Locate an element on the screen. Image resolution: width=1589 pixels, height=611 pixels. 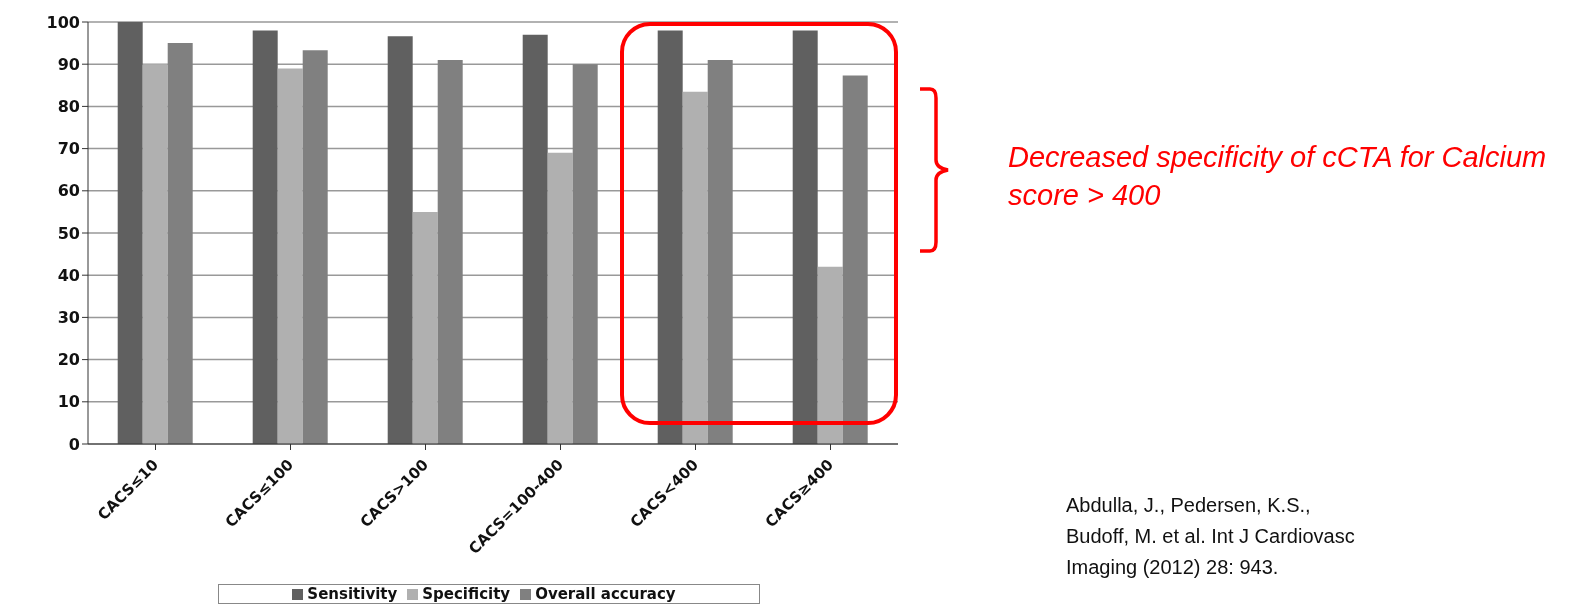
y-tick-label: 30 is located at coordinates (68, 318).